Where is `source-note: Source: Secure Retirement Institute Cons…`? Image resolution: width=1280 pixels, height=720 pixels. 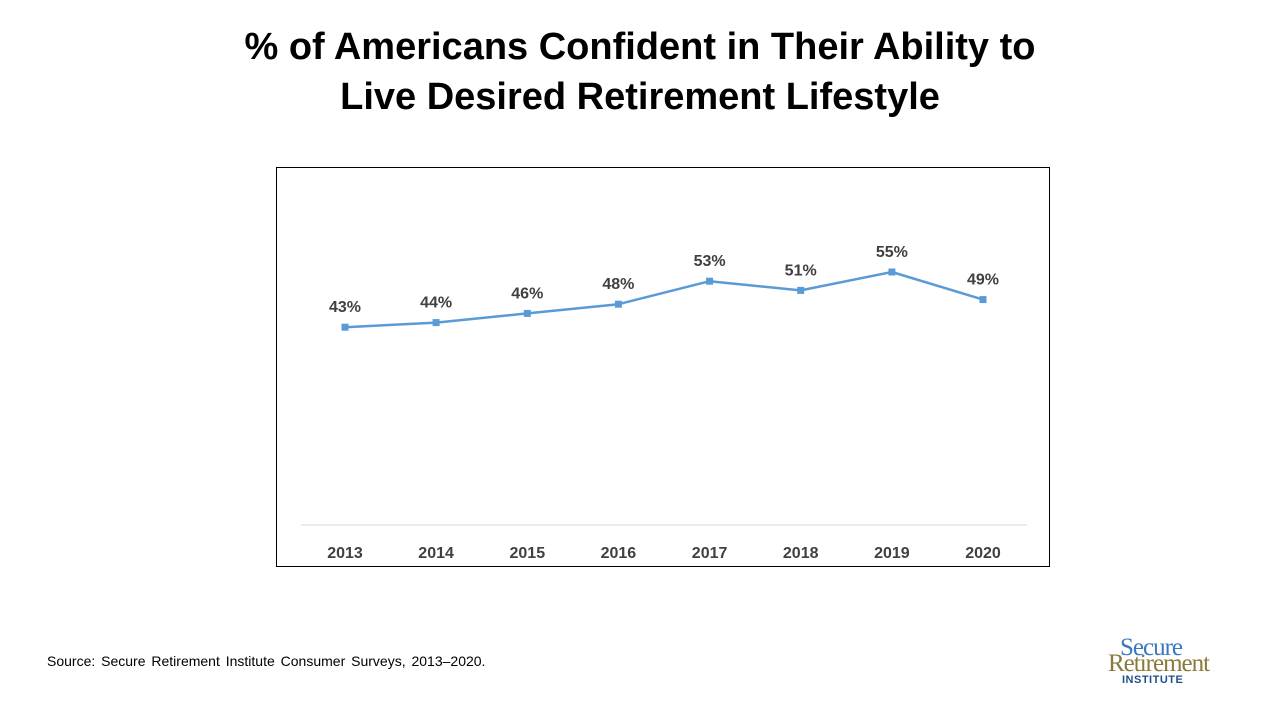 source-note: Source: Secure Retirement Institute Cons… is located at coordinates (266, 661).